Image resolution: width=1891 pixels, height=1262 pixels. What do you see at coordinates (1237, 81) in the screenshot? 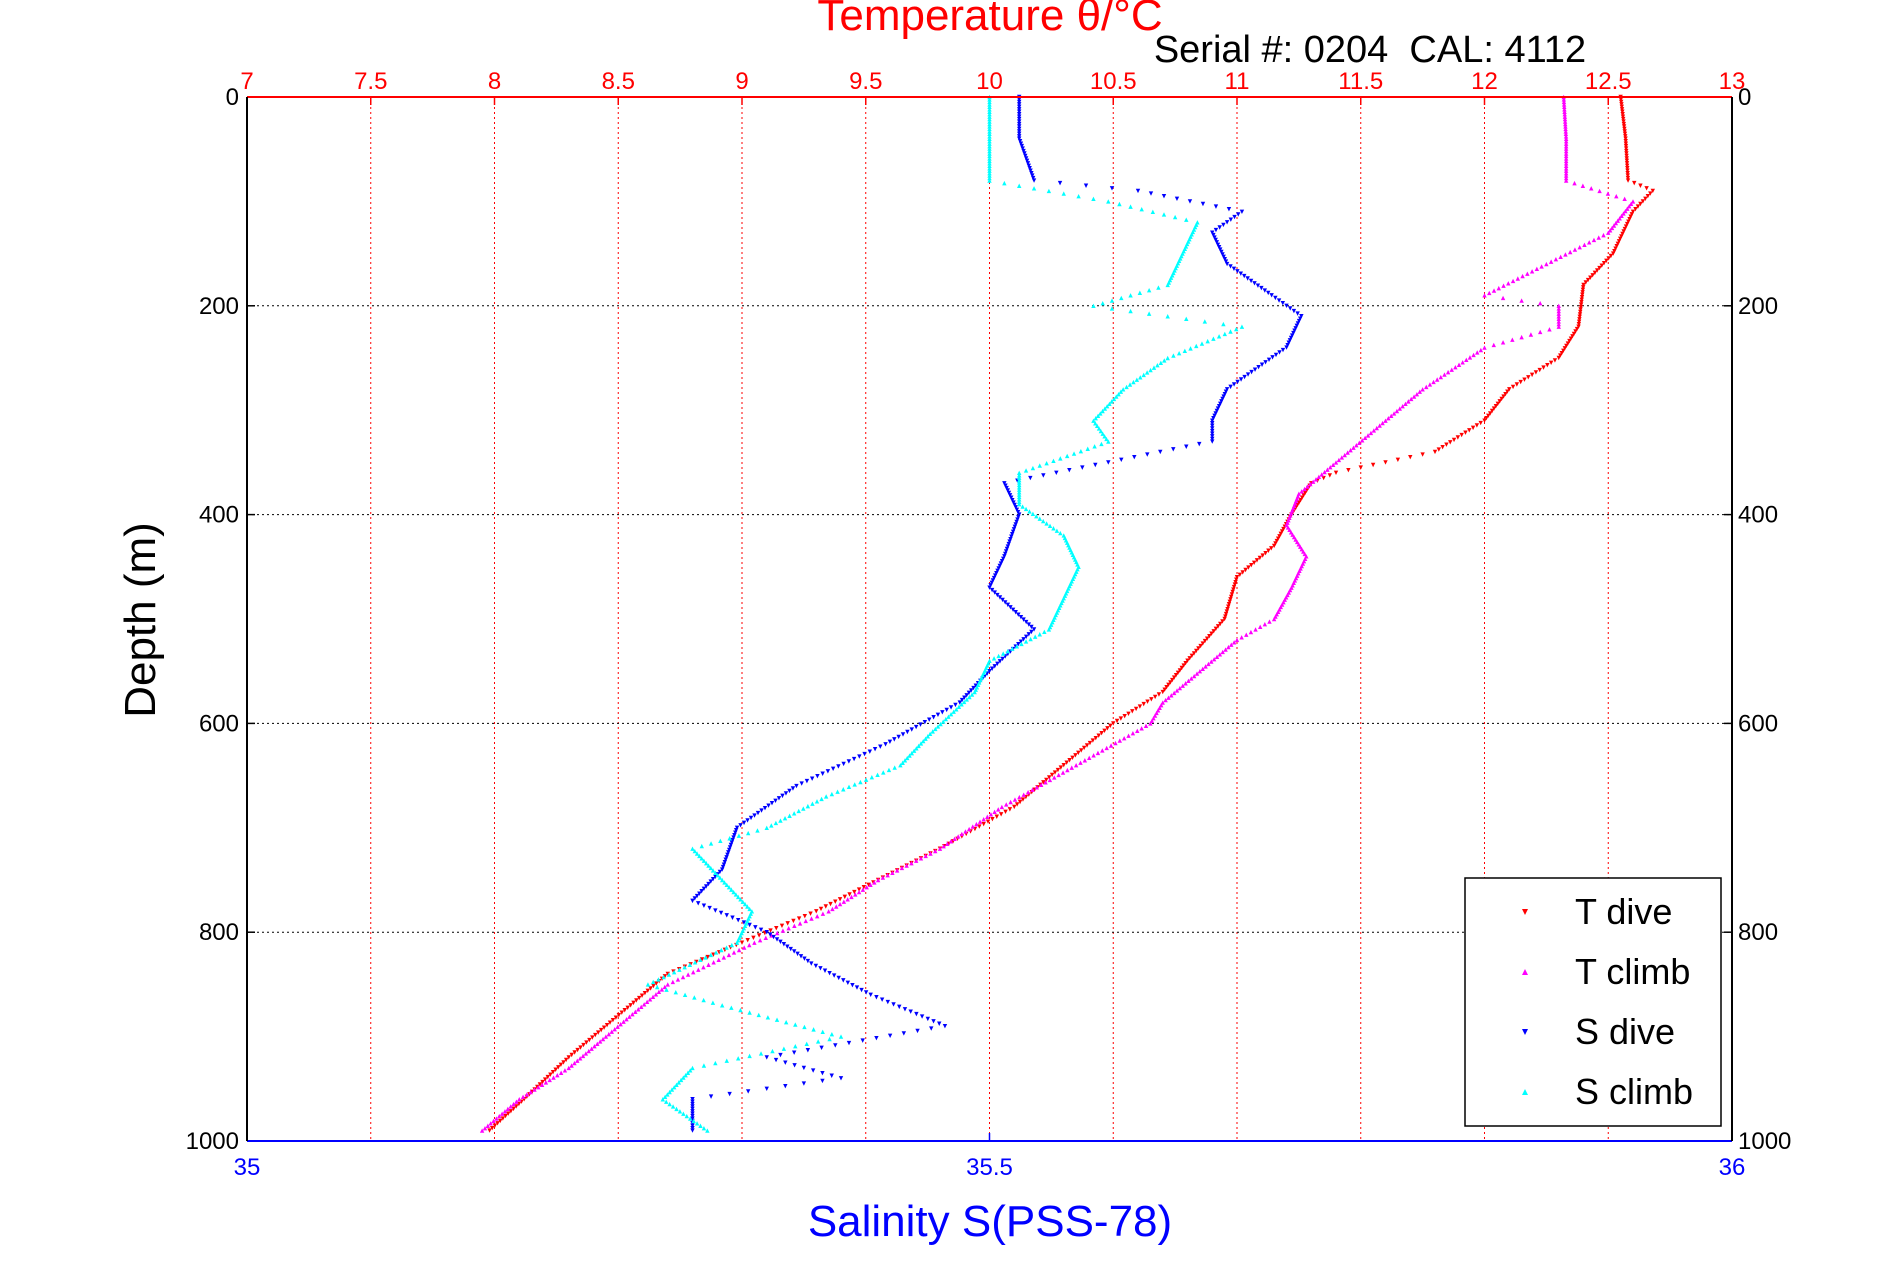
I see `temperature-tick-label: 11` at bounding box center [1237, 81].